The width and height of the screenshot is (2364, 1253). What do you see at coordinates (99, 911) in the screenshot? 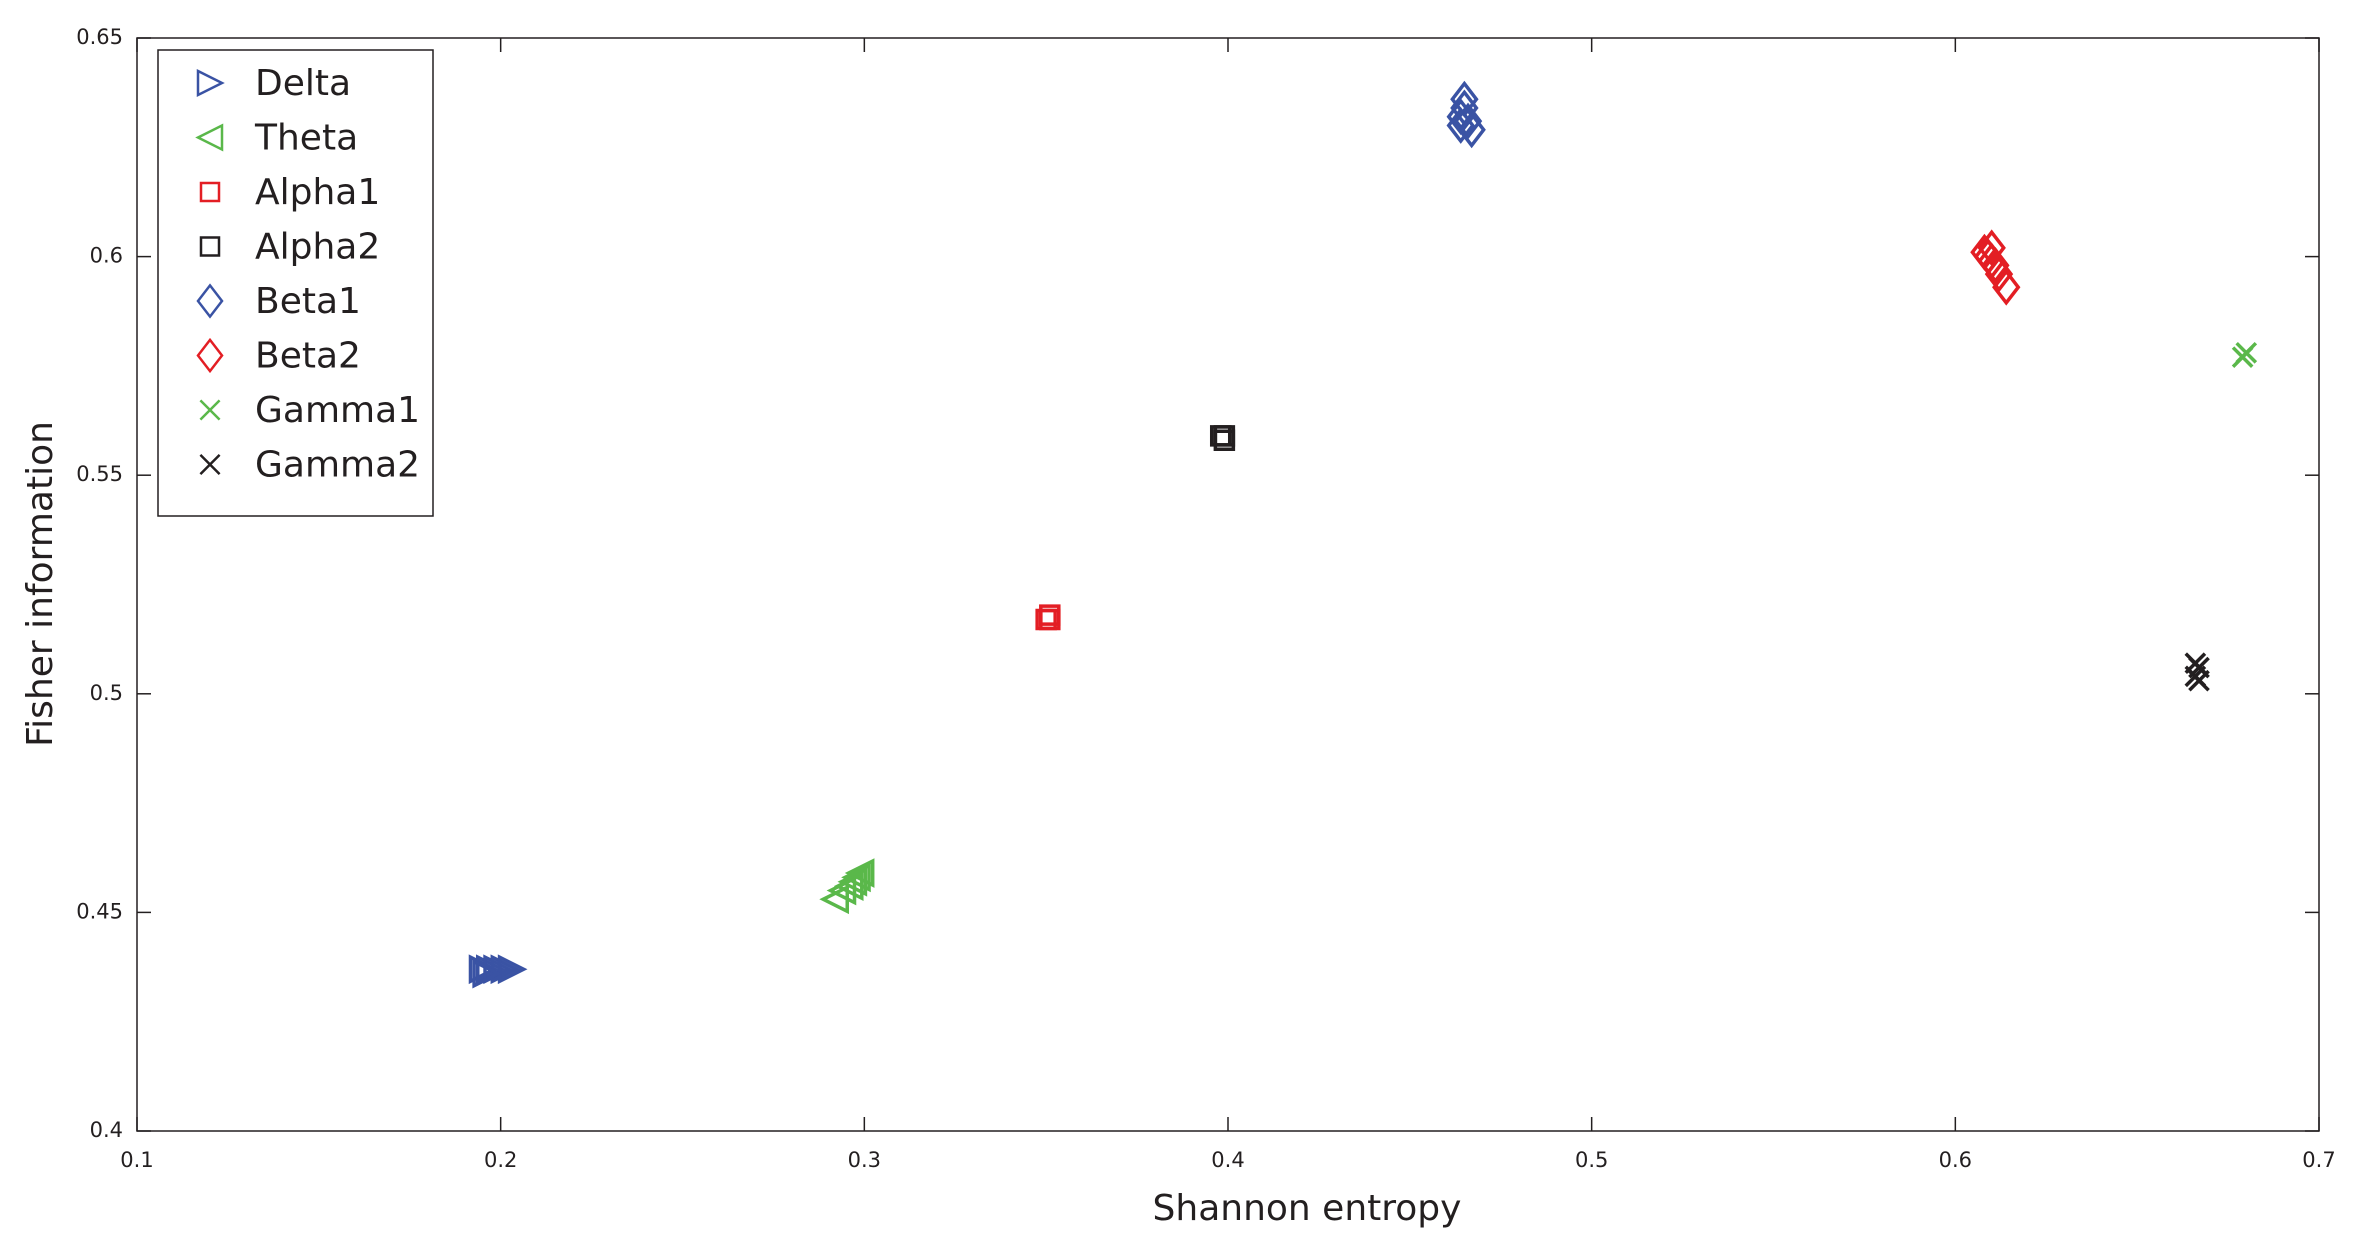
I see `y-tick-label: 0.45` at bounding box center [99, 911].